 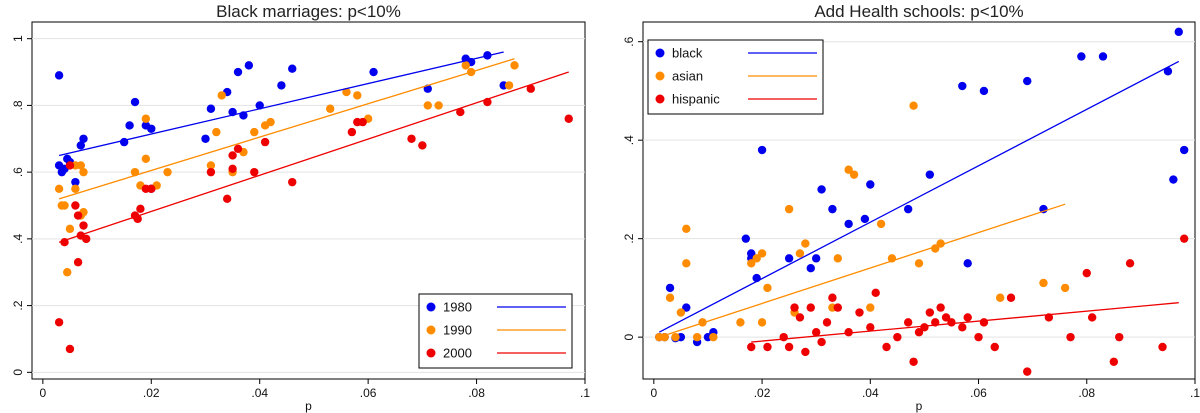 What do you see at coordinates (18, 38) in the screenshot?
I see `y-tick-label: 1` at bounding box center [18, 38].